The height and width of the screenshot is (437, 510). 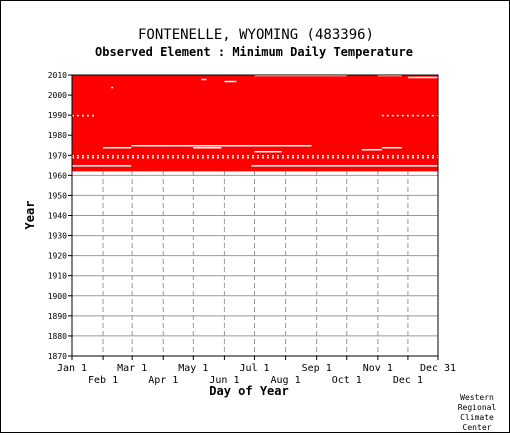 What do you see at coordinates (477, 417) in the screenshot?
I see `credit-line: Climate` at bounding box center [477, 417].